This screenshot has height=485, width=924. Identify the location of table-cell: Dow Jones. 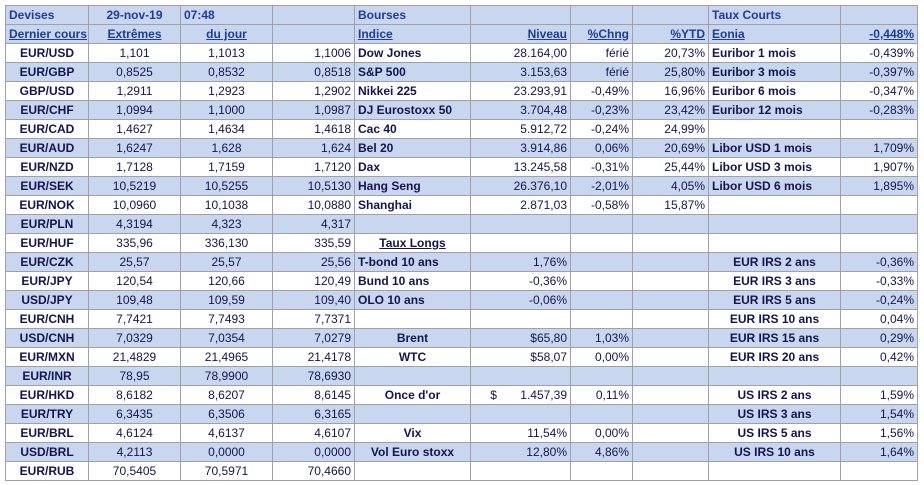
(412, 53).